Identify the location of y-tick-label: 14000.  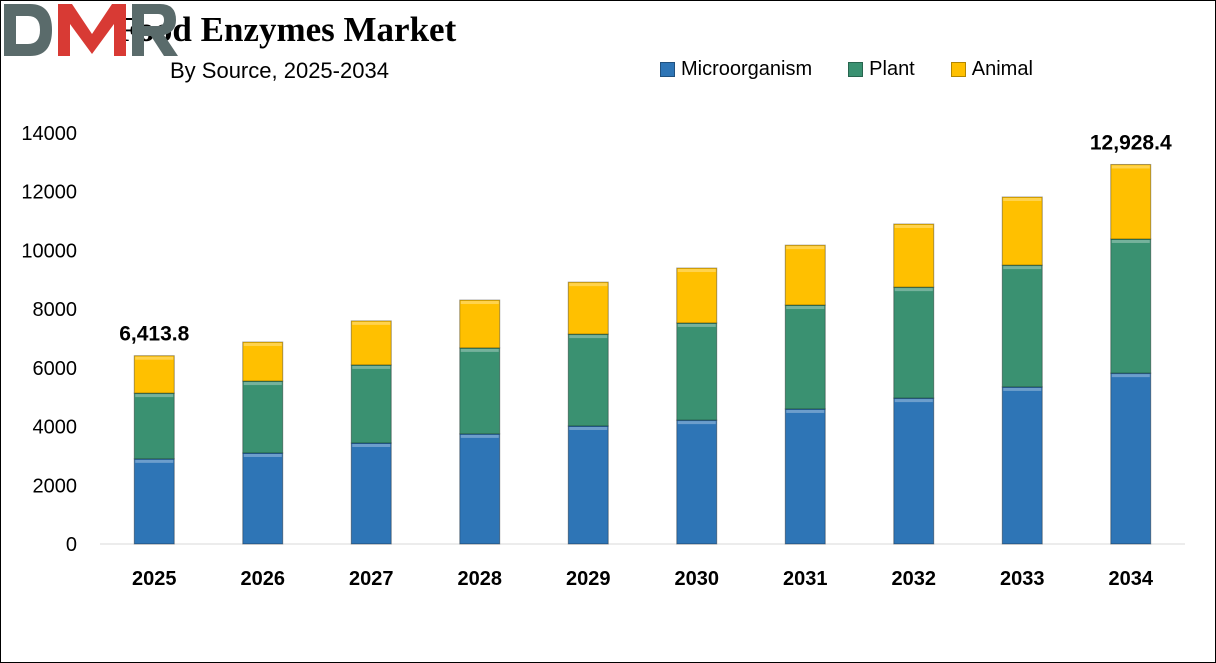
(49, 134).